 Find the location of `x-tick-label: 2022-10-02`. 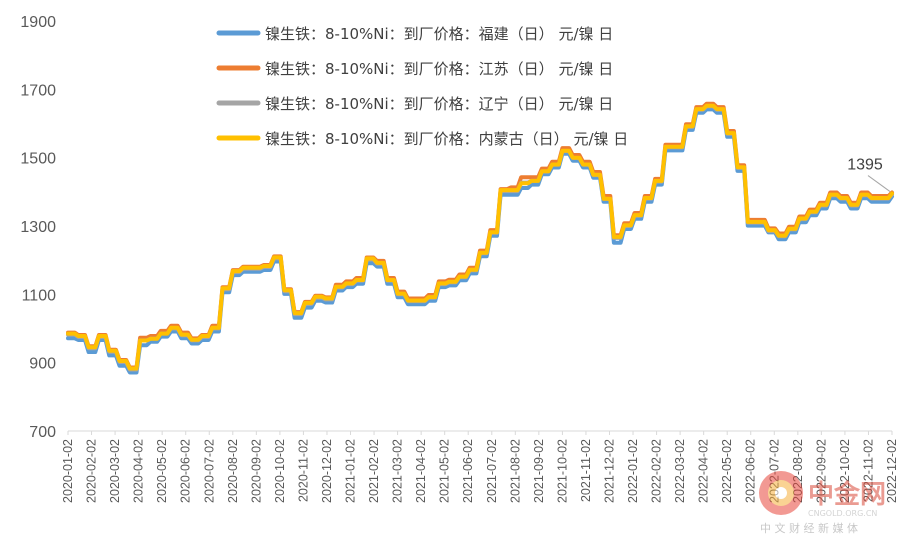

x-tick-label: 2022-10-02 is located at coordinates (845, 471).